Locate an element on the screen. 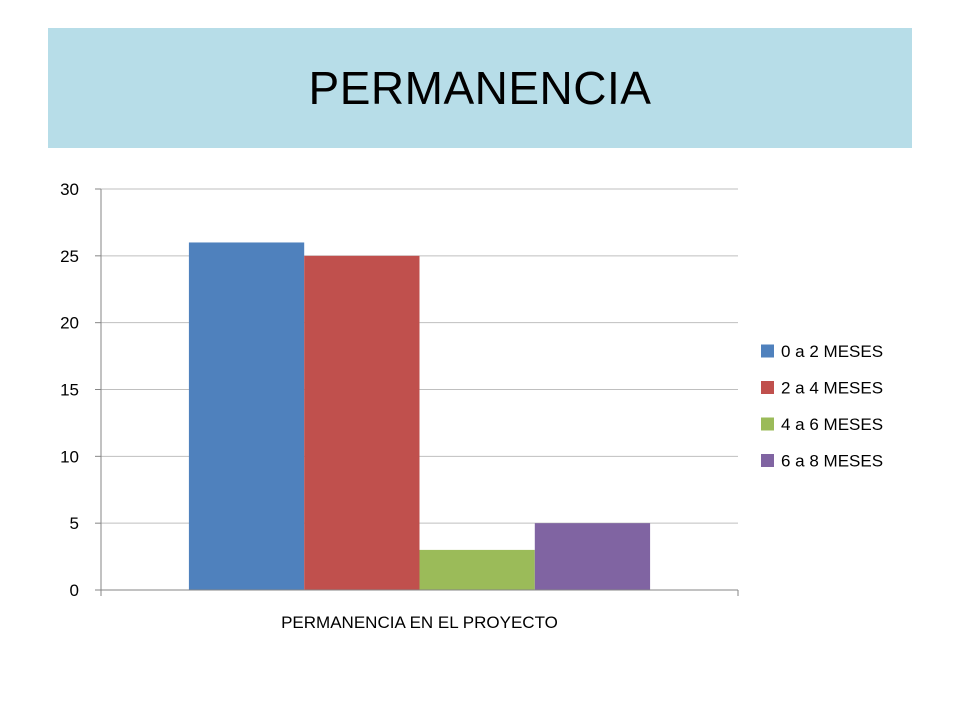  bar-6-a-8-meses is located at coordinates (592, 556).